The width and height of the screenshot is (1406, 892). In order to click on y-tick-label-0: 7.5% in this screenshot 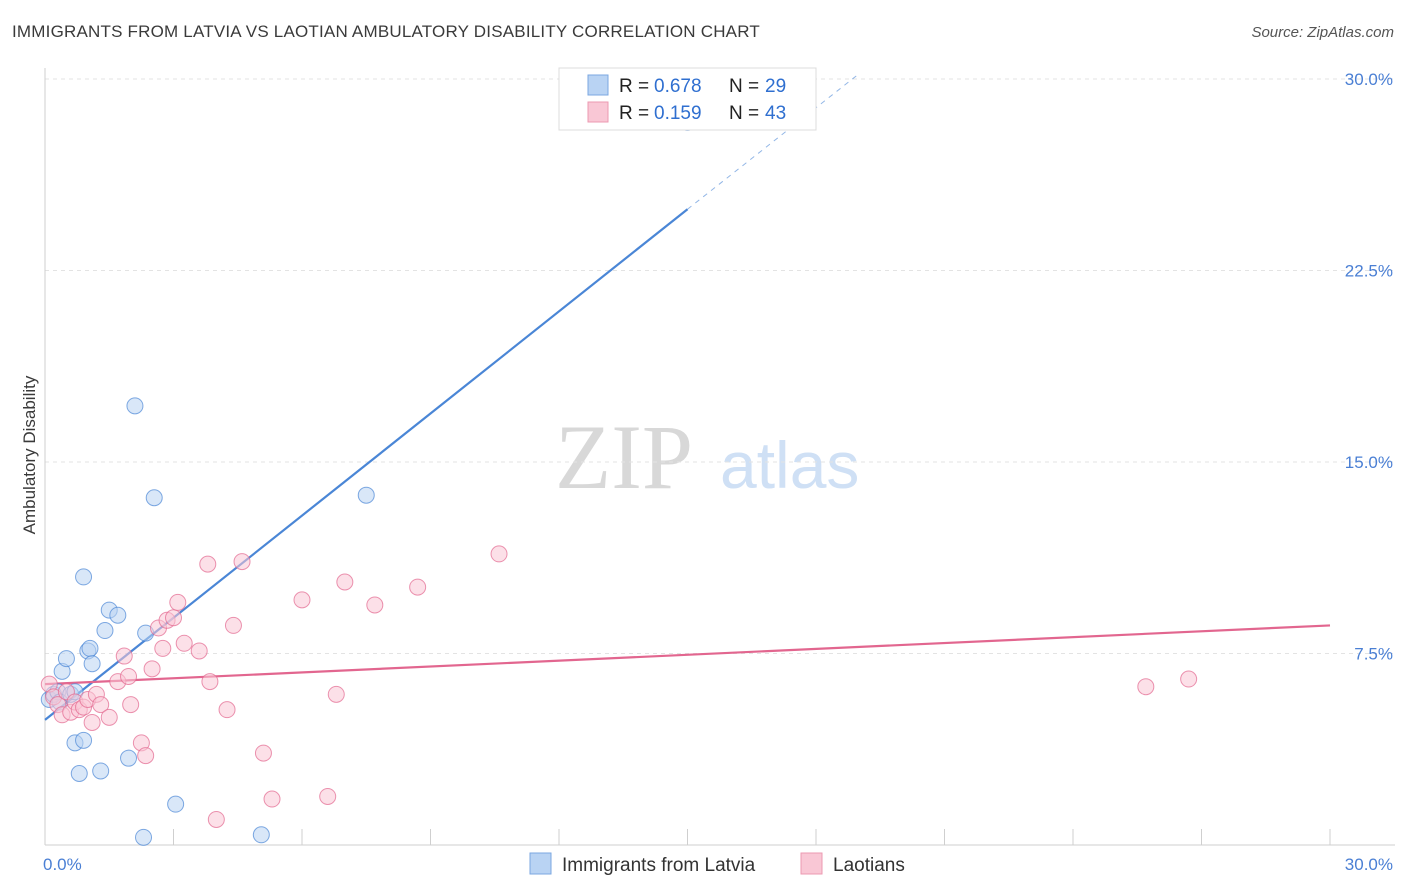, I will do `click(1373, 654)`.